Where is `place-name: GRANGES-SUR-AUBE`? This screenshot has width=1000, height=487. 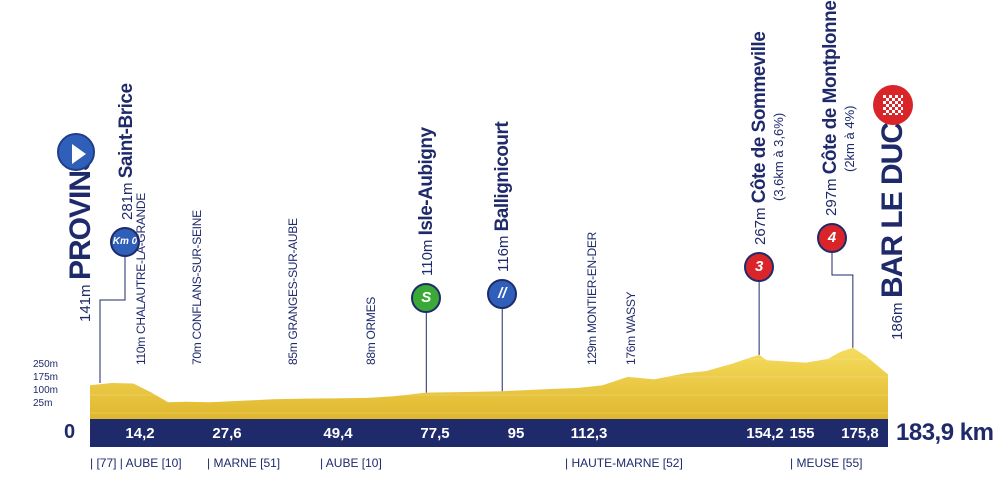
place-name: GRANGES-SUR-AUBE is located at coordinates (292, 279).